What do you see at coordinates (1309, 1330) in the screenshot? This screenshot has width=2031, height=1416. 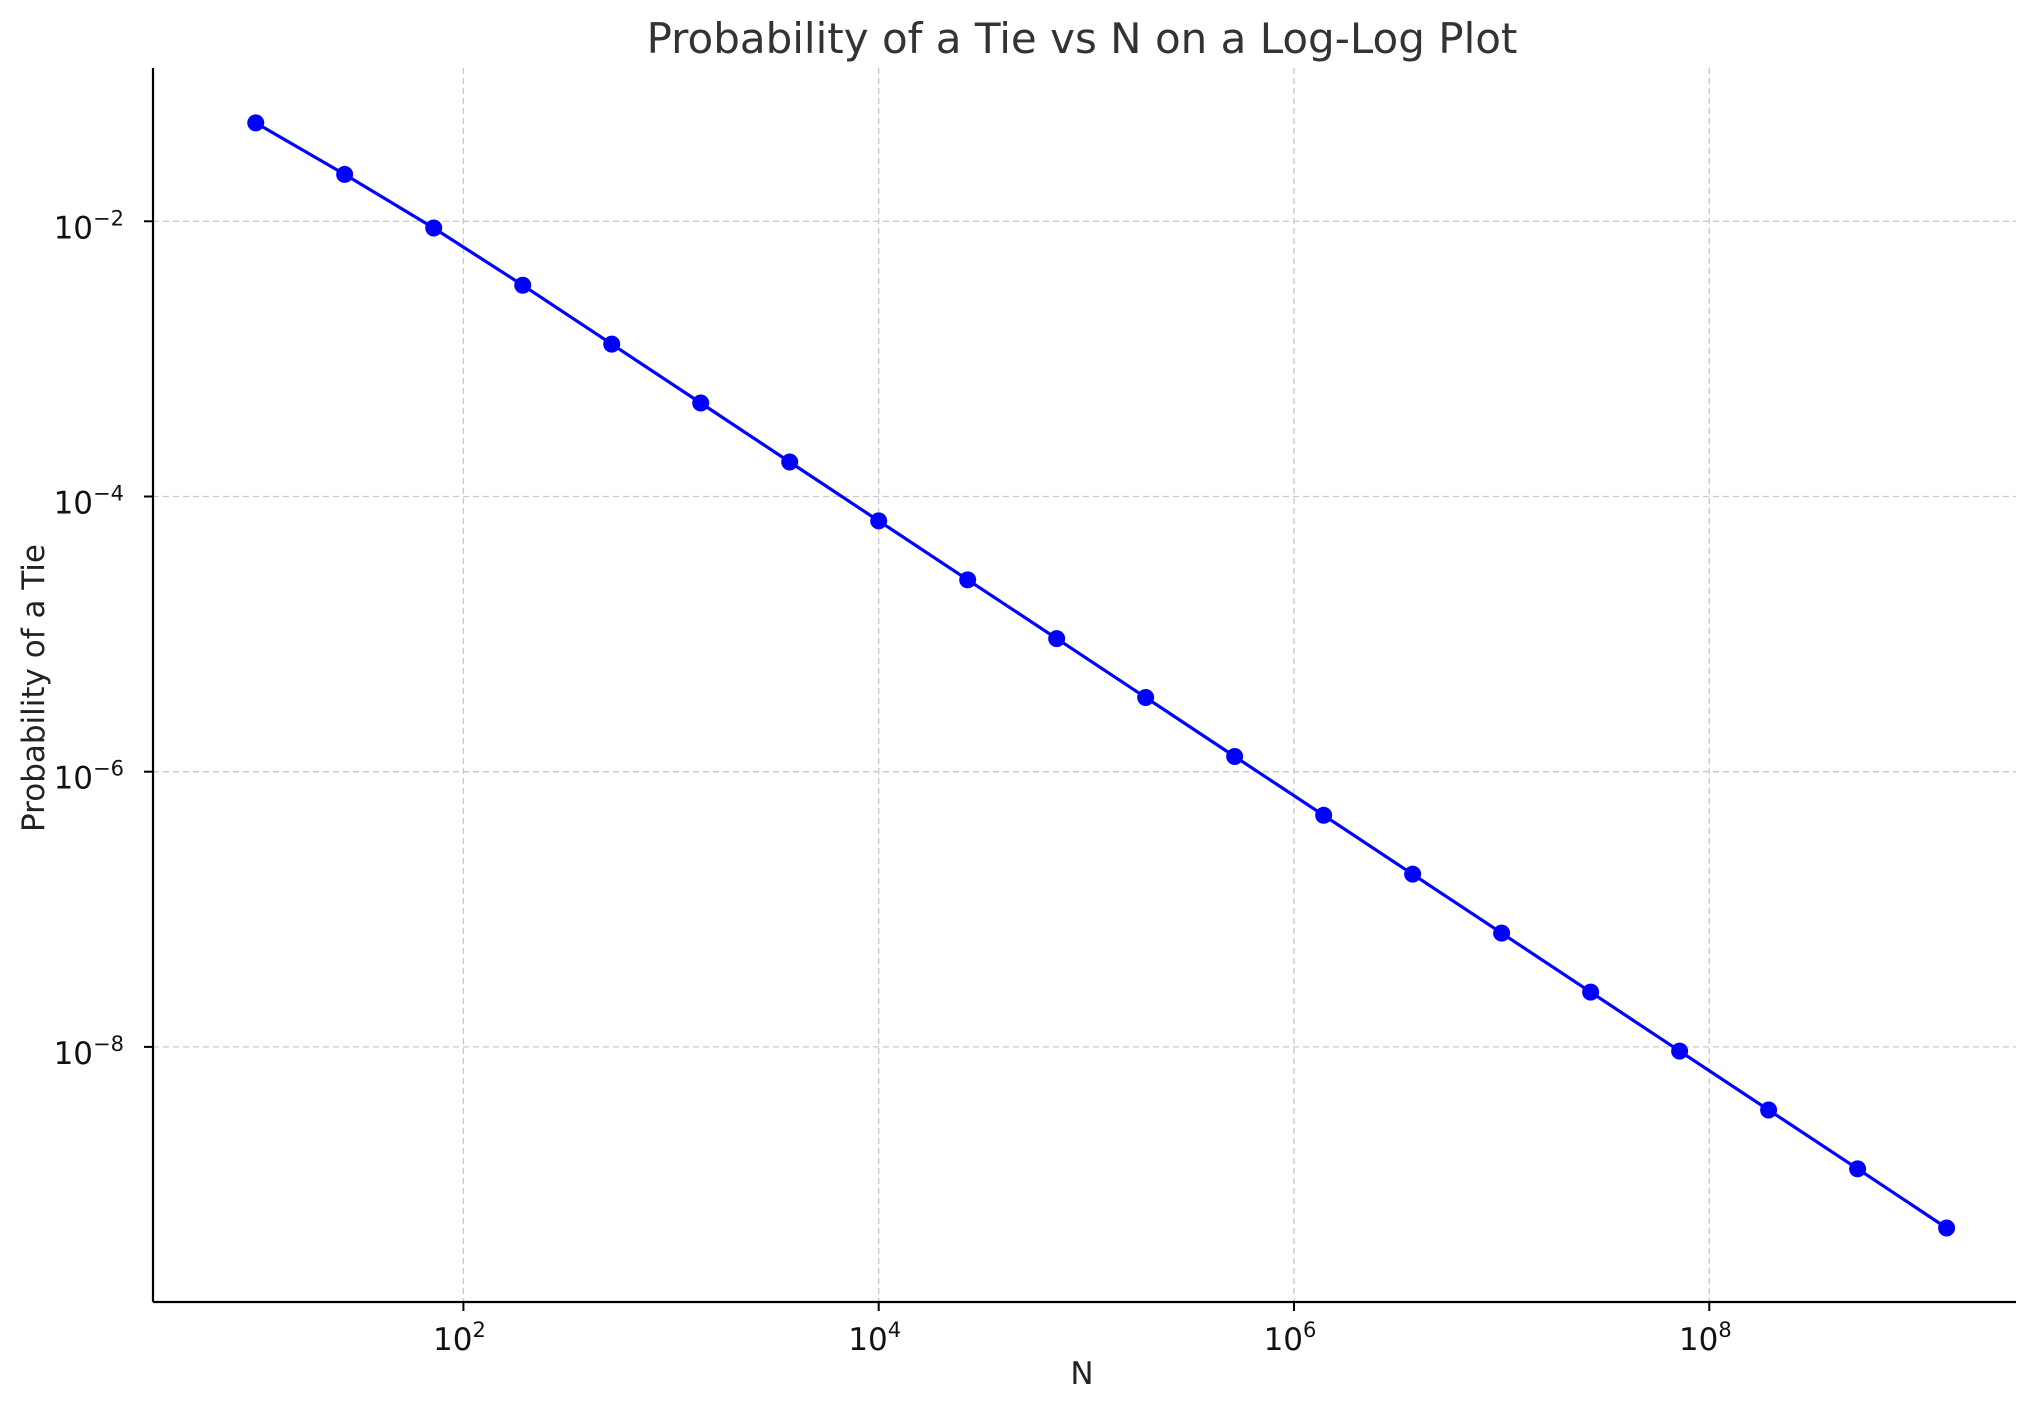 I see `x-tick-label-exponent: 6` at bounding box center [1309, 1330].